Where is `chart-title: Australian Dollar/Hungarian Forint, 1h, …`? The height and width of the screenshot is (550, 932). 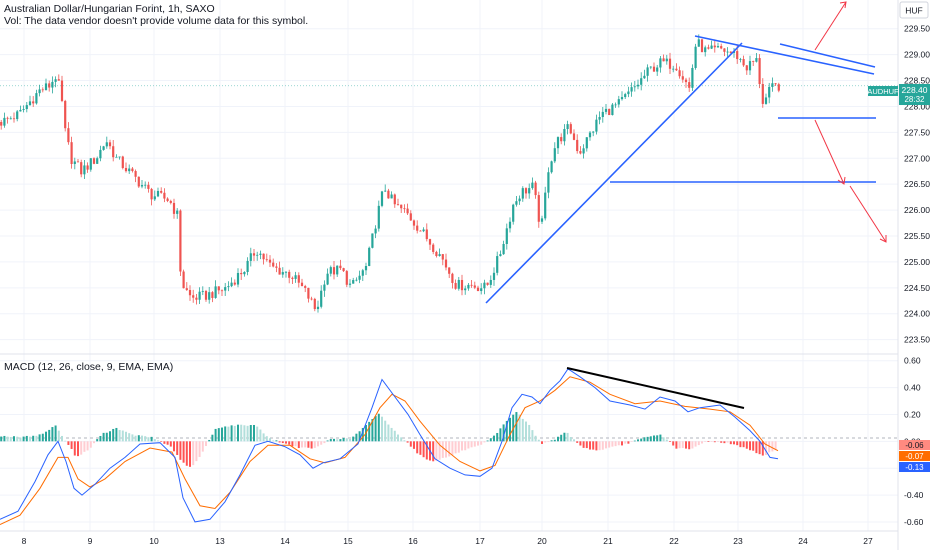 chart-title: Australian Dollar/Hungarian Forint, 1h, … is located at coordinates (109, 9).